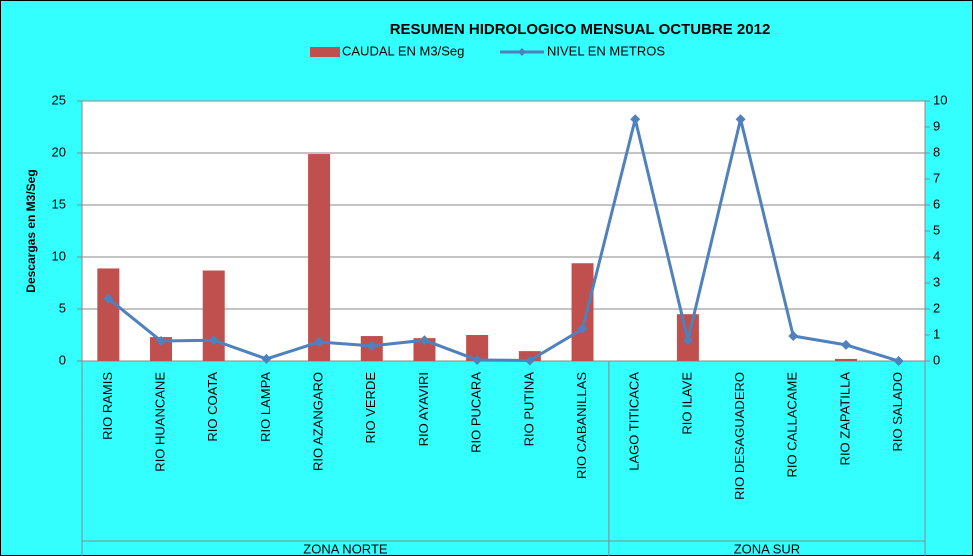  I want to click on legend-marker, so click(522, 52).